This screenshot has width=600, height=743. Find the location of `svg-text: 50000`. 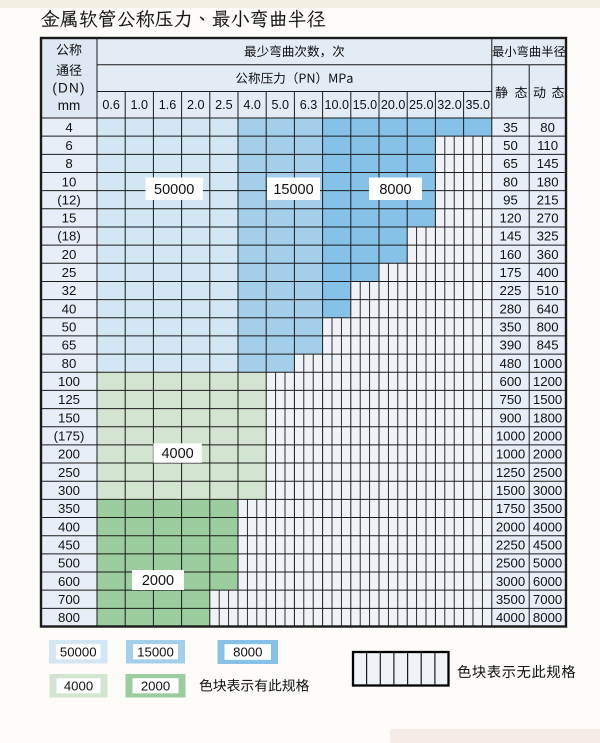

svg-text: 50000 is located at coordinates (78, 652).